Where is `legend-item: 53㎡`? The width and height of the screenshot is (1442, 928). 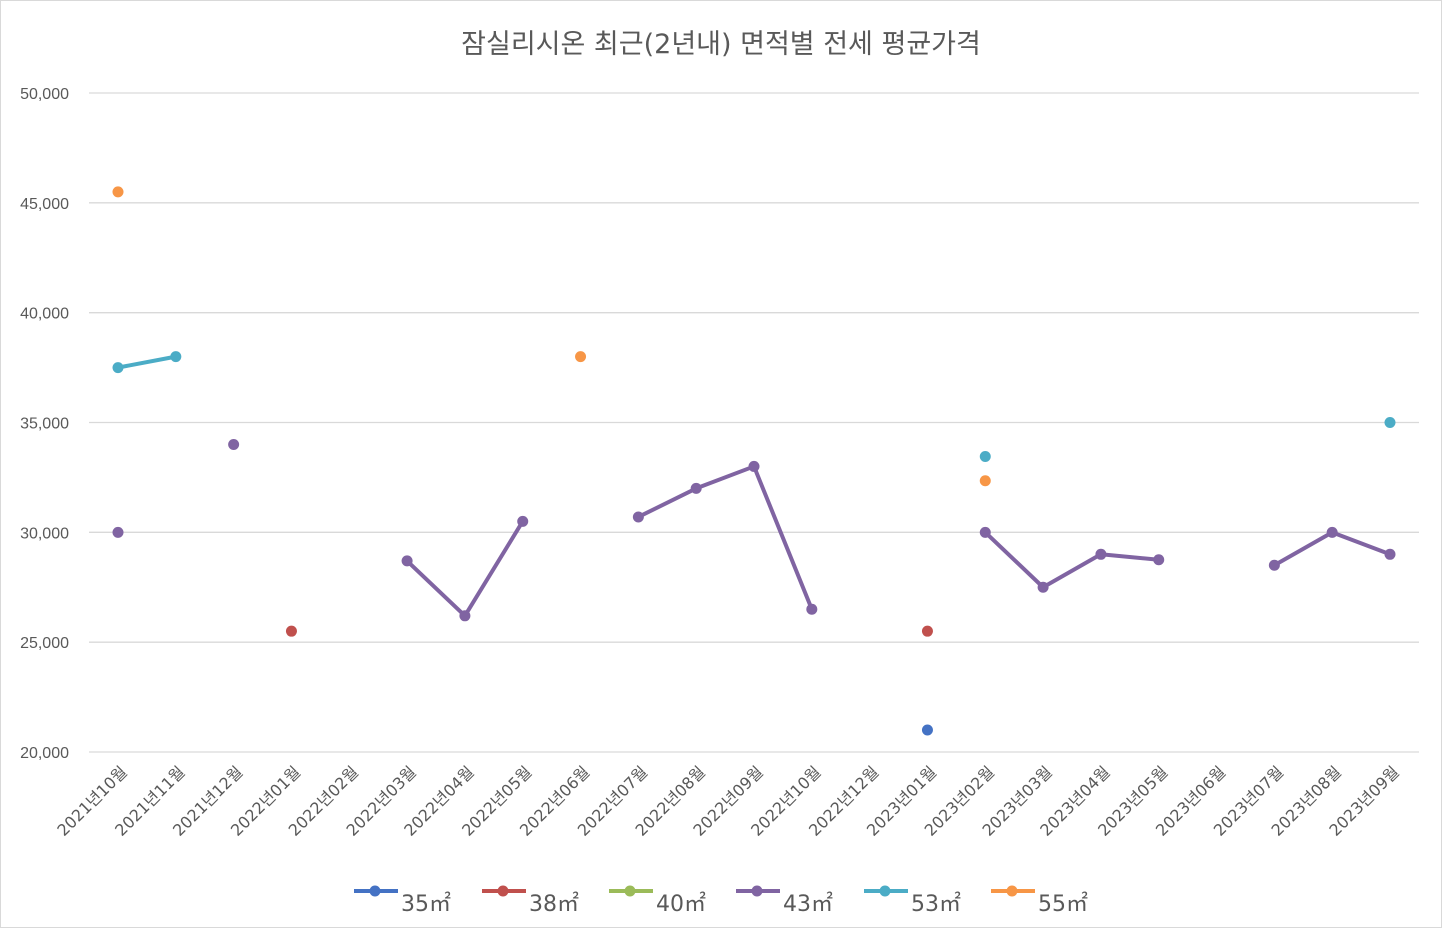
legend-item: 53㎡ is located at coordinates (912, 901).